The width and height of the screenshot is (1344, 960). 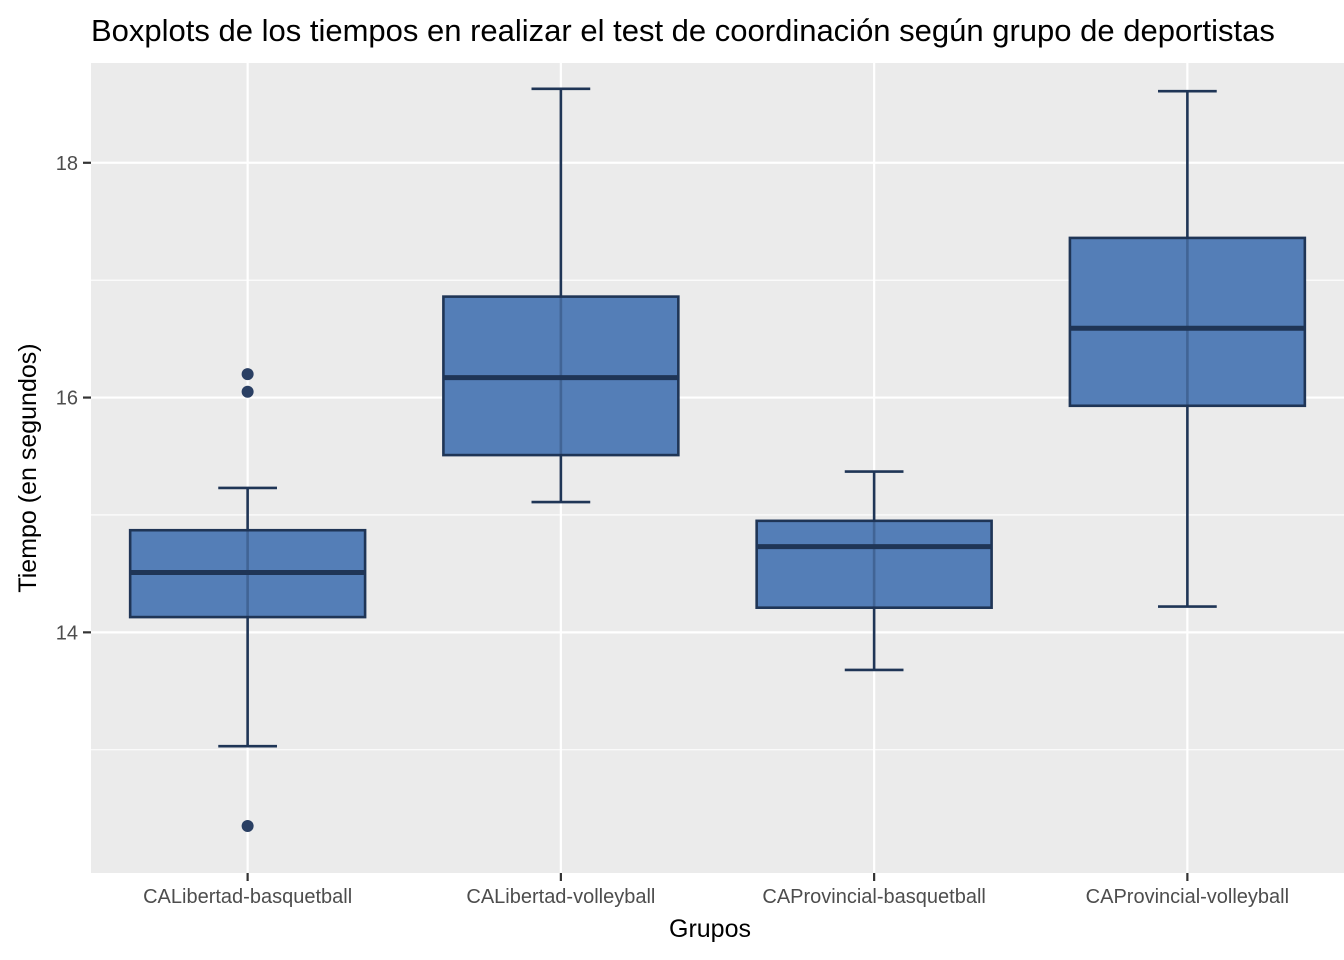 What do you see at coordinates (67, 399) in the screenshot?
I see `y-tick-label: 16` at bounding box center [67, 399].